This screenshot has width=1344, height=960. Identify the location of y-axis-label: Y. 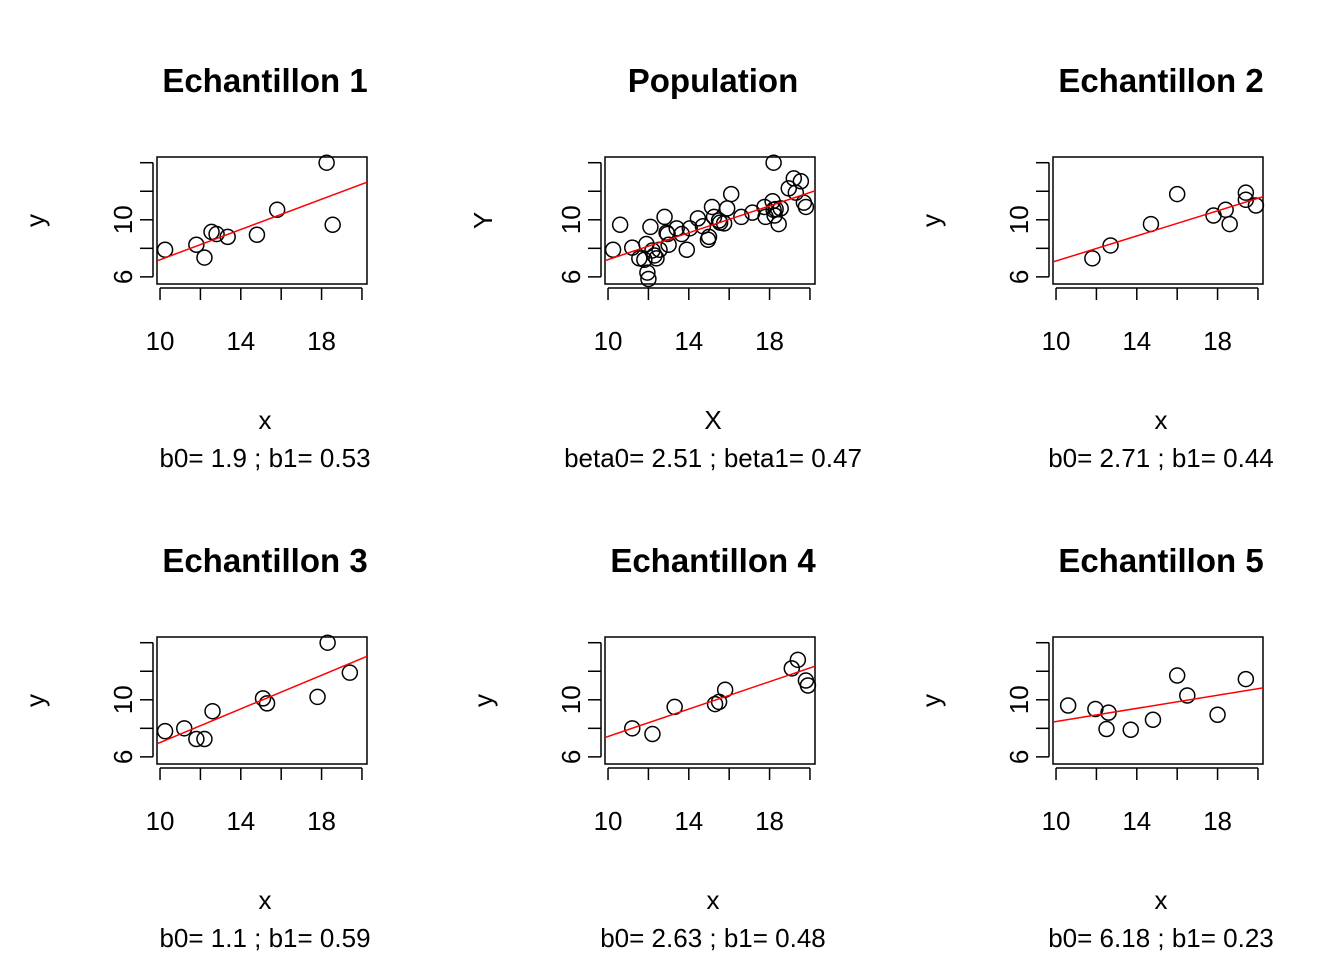
(483, 220).